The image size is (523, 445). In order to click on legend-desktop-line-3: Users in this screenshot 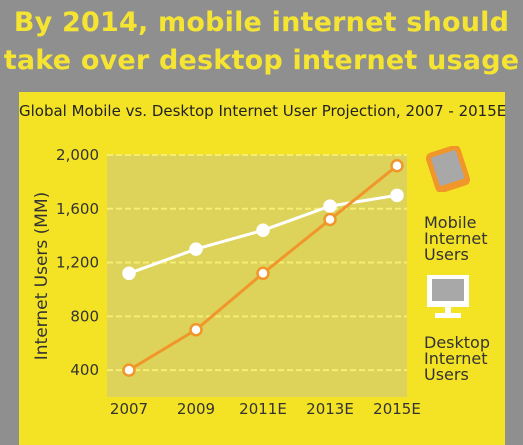, I will do `click(446, 374)`.